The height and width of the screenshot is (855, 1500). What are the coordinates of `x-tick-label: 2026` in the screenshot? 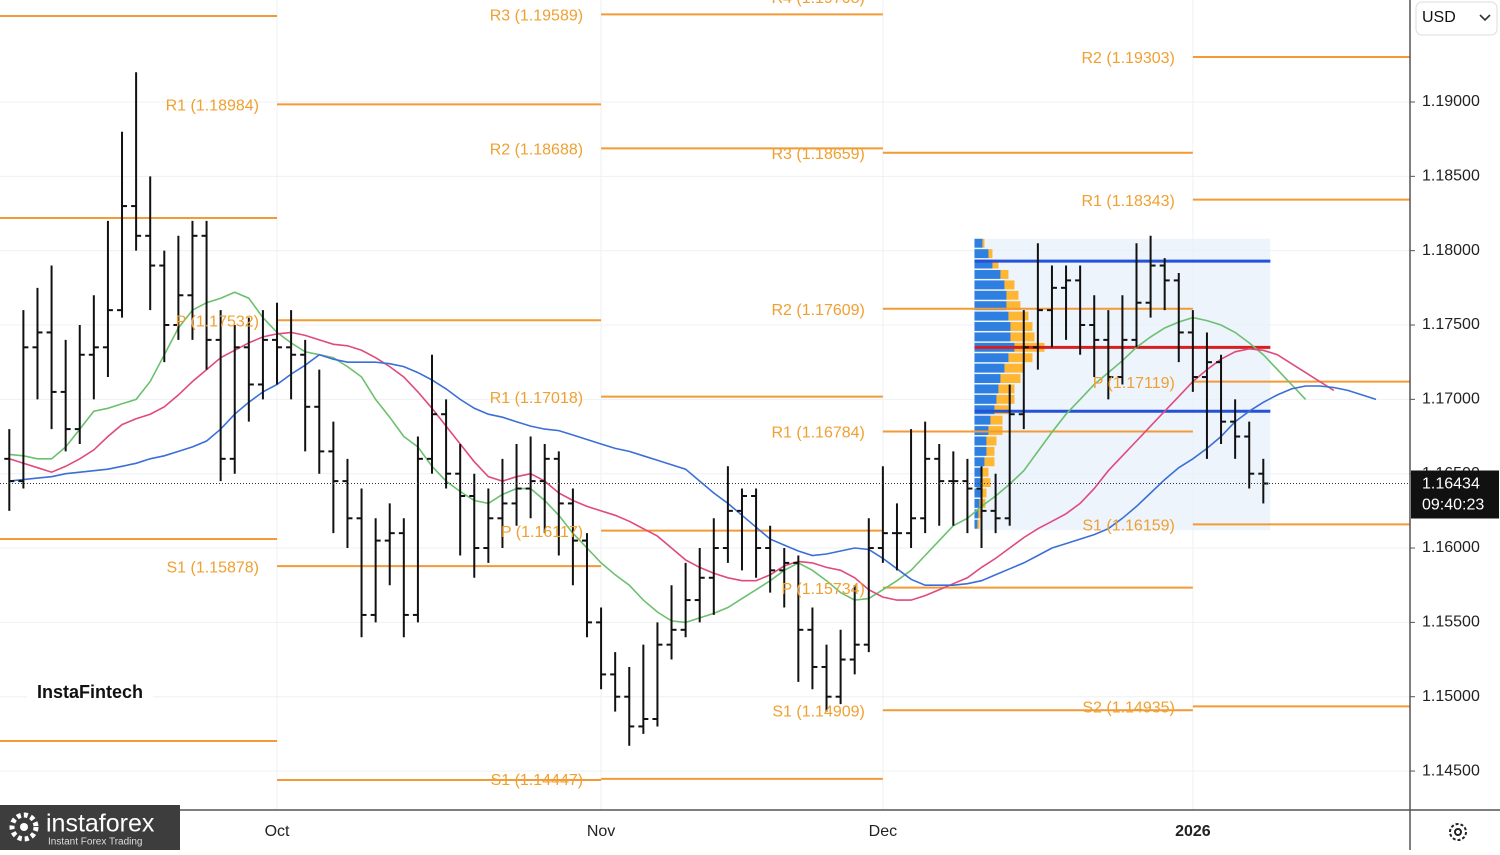 It's located at (1193, 831).